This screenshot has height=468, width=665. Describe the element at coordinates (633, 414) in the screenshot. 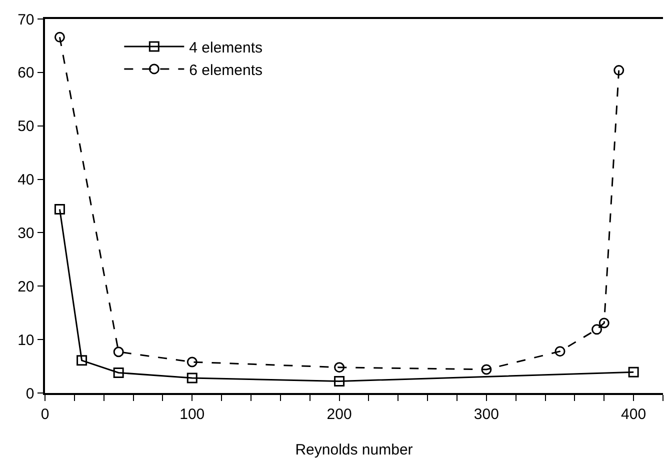

I see `x-tick-label: 400` at that location.